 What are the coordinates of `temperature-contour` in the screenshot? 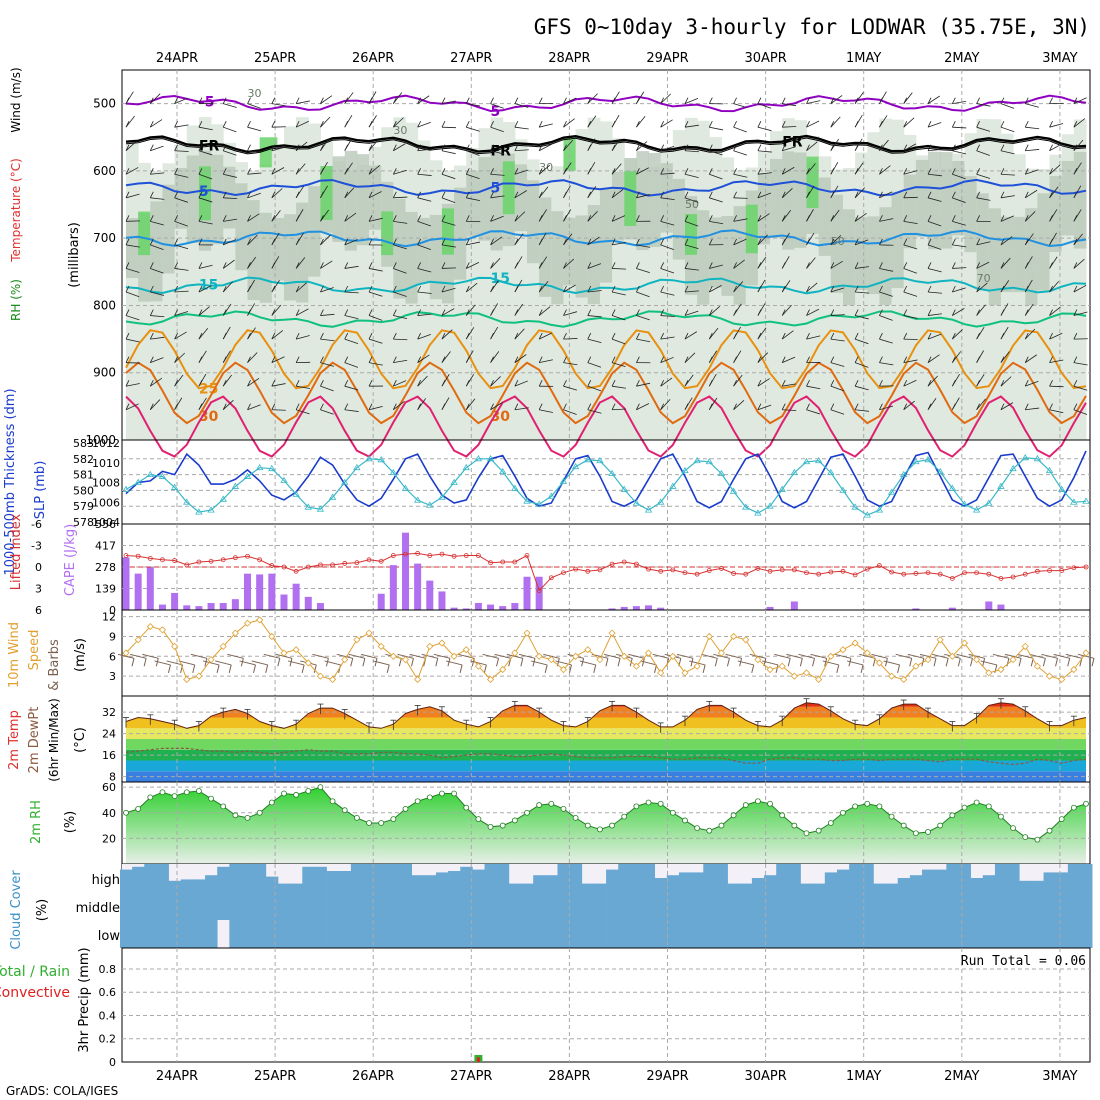 It's located at (606, 285).